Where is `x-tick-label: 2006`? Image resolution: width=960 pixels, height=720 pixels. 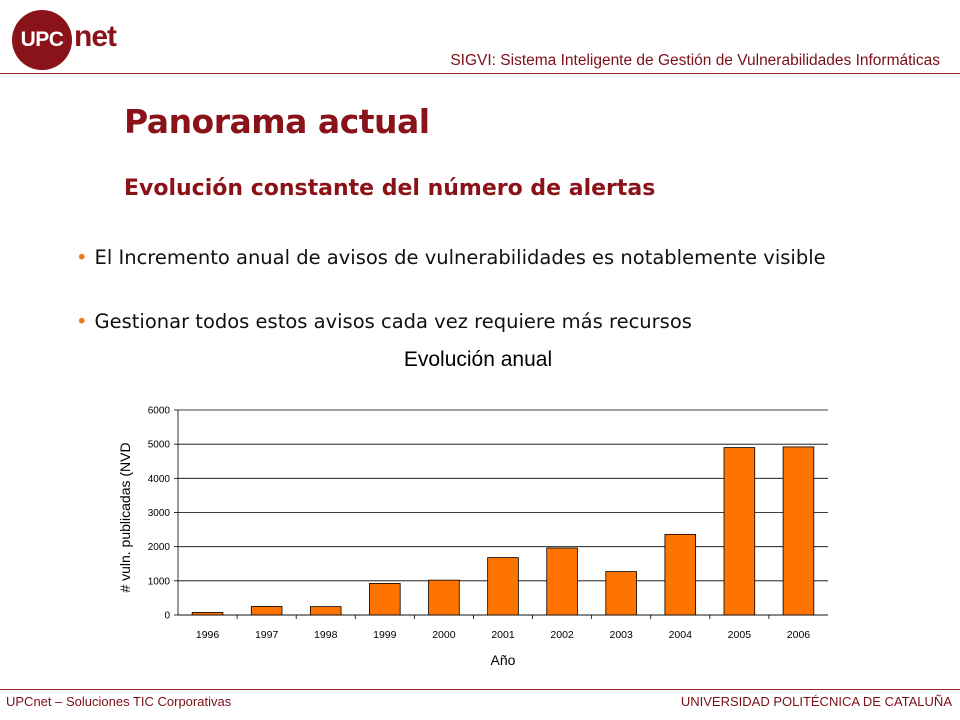 x-tick-label: 2006 is located at coordinates (799, 635).